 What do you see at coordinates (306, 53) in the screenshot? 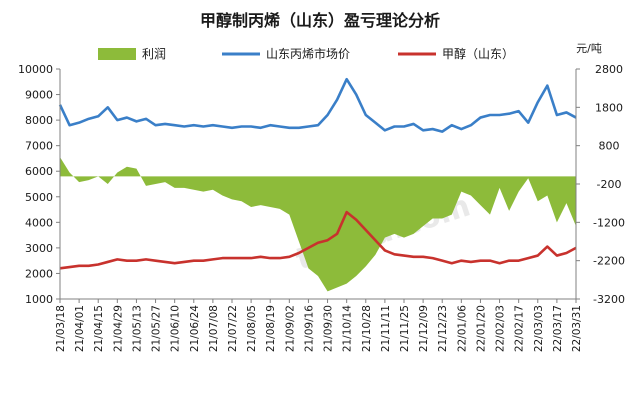
I see `legend: 利润 山东丙烯市场价 甲醇（山东）` at bounding box center [306, 53].